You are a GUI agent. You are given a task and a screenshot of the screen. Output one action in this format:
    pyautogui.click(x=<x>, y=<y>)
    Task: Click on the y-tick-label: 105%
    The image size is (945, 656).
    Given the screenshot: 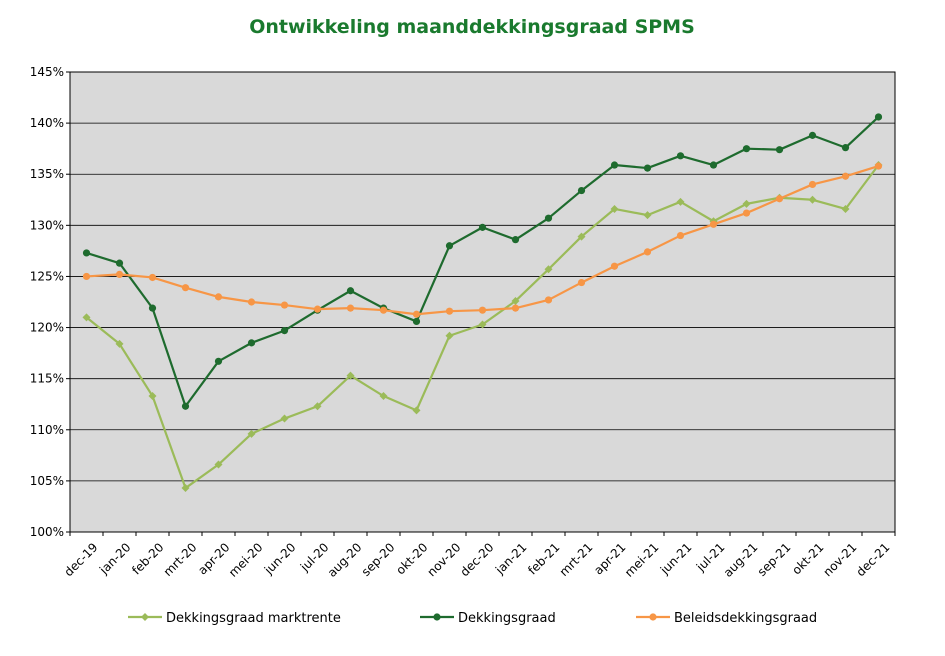 What is the action you would take?
    pyautogui.click(x=47, y=481)
    